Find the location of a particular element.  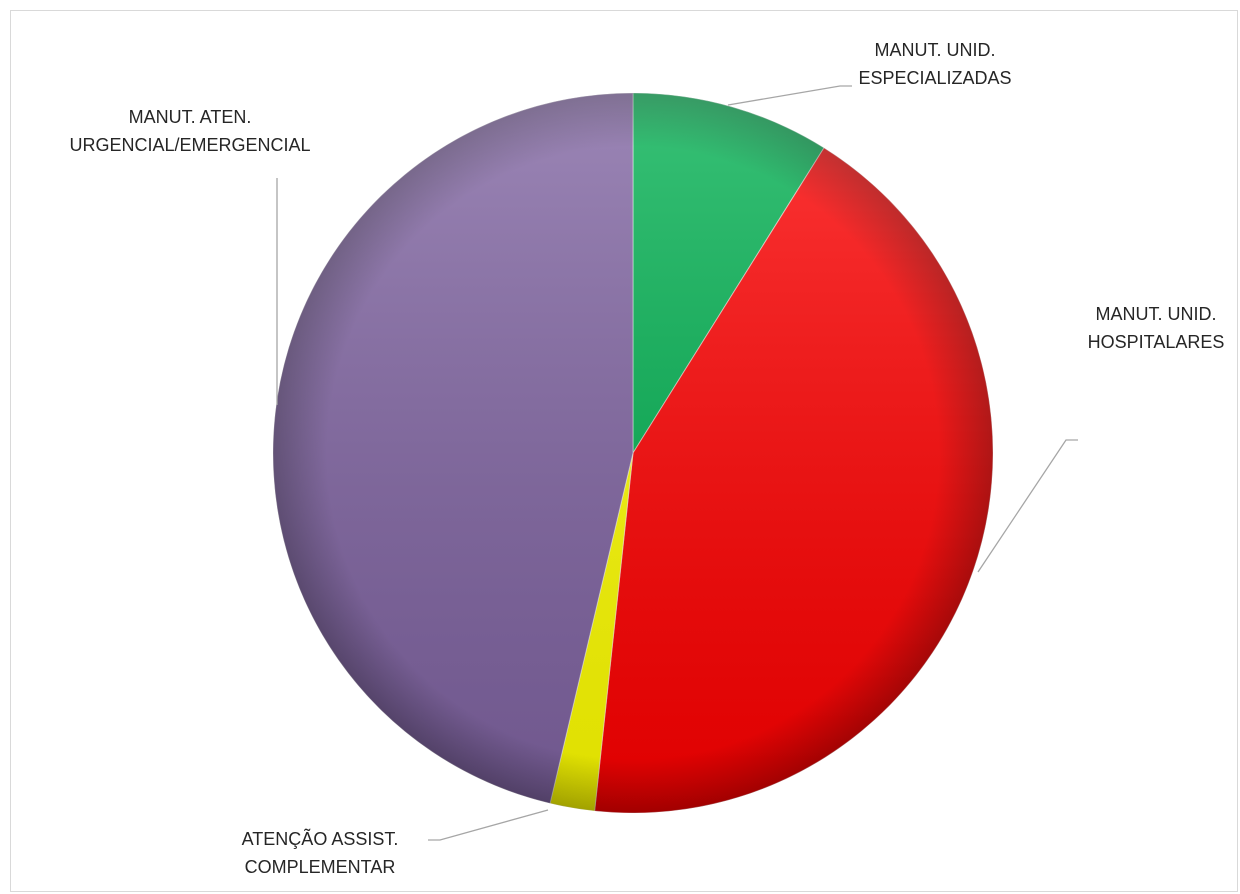

slice-label-line: URGENCIAL/EMERGENCIAL is located at coordinates (189, 145).